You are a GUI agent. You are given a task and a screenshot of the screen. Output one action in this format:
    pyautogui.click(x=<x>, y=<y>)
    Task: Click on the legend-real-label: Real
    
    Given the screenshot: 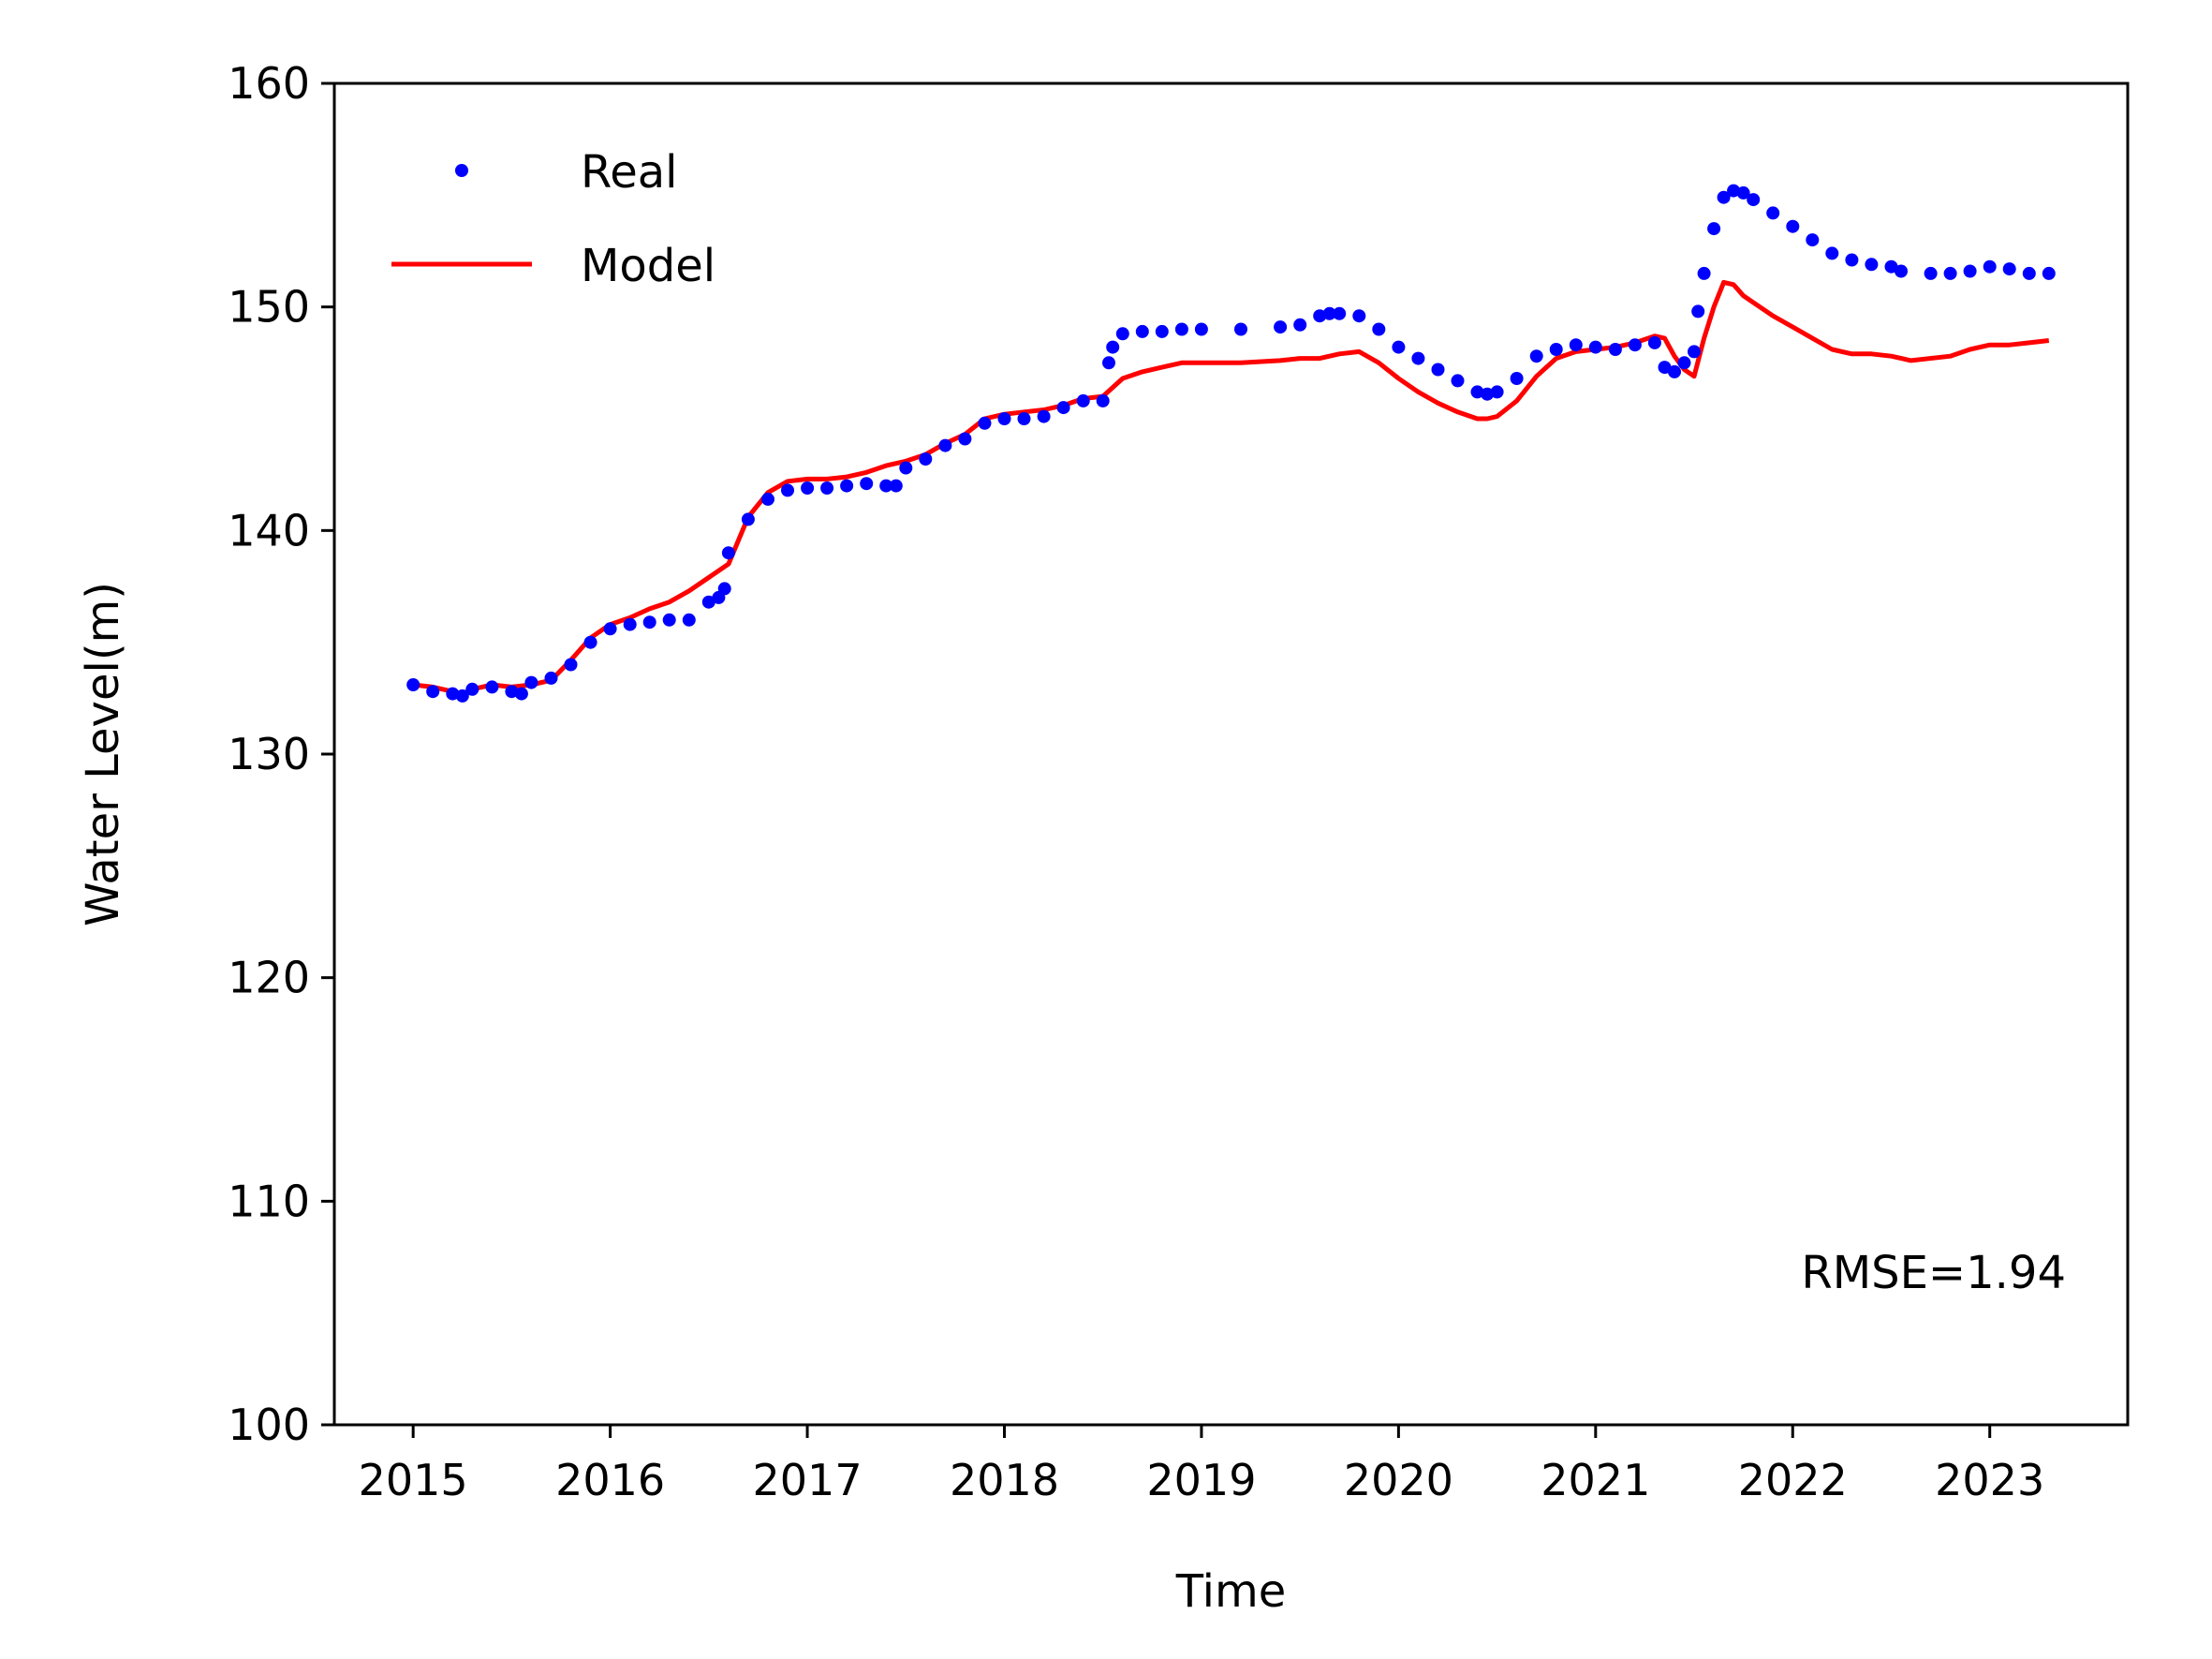 What is the action you would take?
    pyautogui.click(x=629, y=173)
    